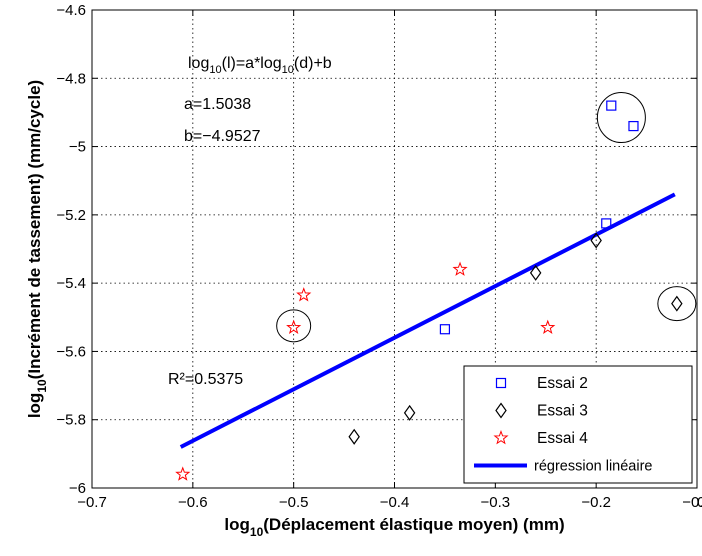 This screenshot has width=702, height=556. I want to click on y-axis-label: log10(Incrément de tassement) (mm/cycle), so click(37, 249).